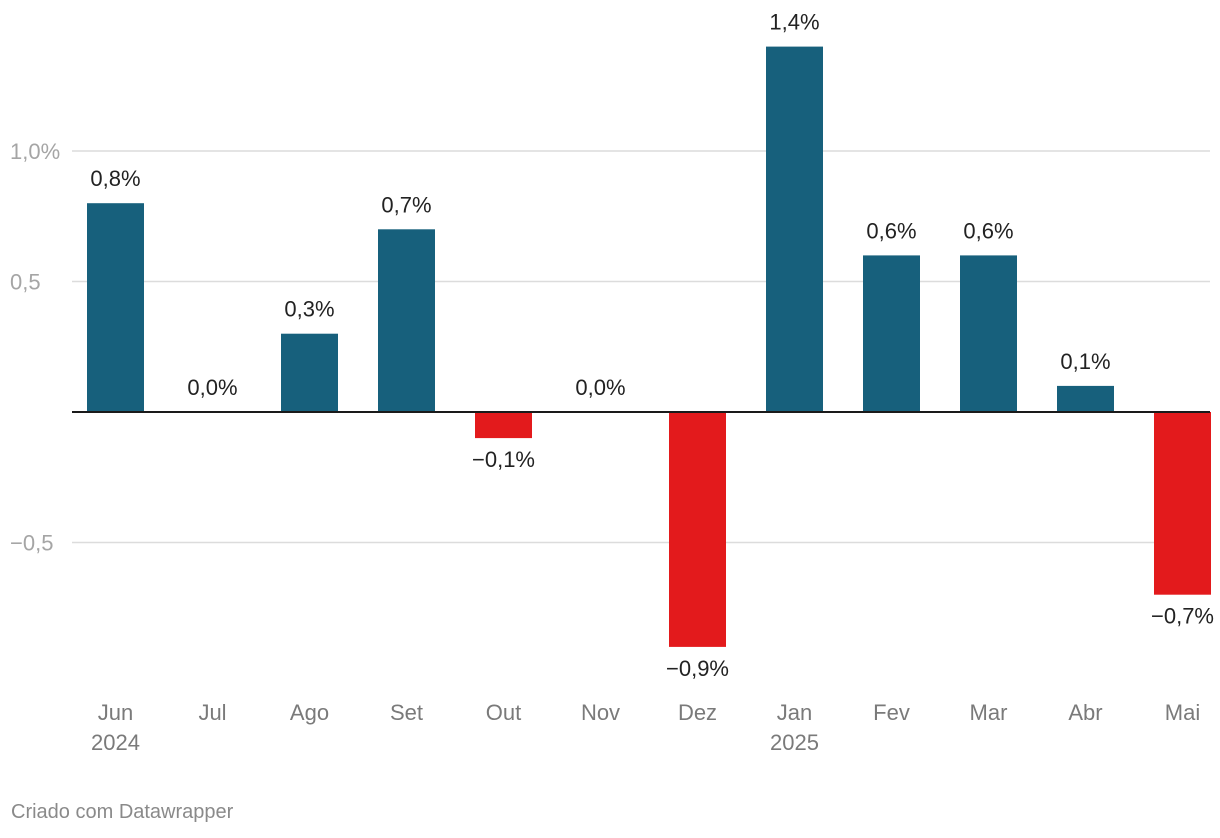 This screenshot has width=1220, height=838. Describe the element at coordinates (115, 742) in the screenshot. I see `x-tick-year-label: 2024` at that location.